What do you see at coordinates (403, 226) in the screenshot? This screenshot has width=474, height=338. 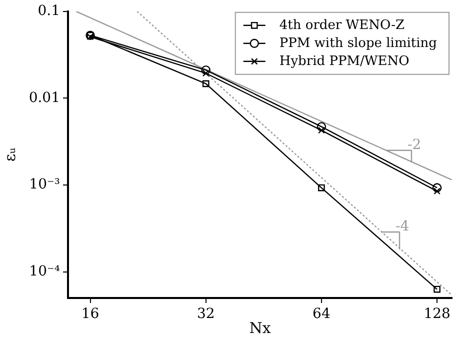 I see `annotation: -4` at bounding box center [403, 226].